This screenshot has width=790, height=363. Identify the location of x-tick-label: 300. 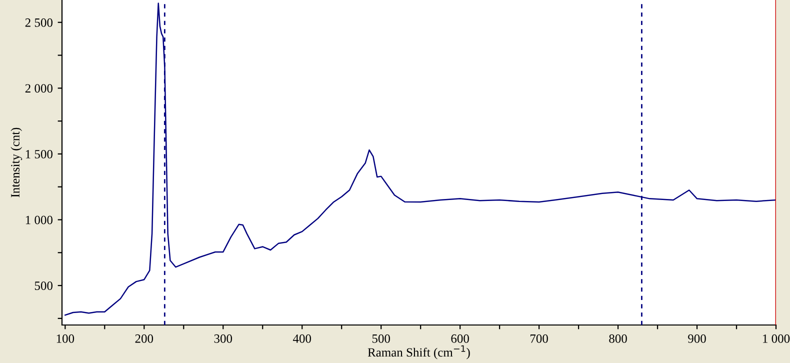
(223, 338).